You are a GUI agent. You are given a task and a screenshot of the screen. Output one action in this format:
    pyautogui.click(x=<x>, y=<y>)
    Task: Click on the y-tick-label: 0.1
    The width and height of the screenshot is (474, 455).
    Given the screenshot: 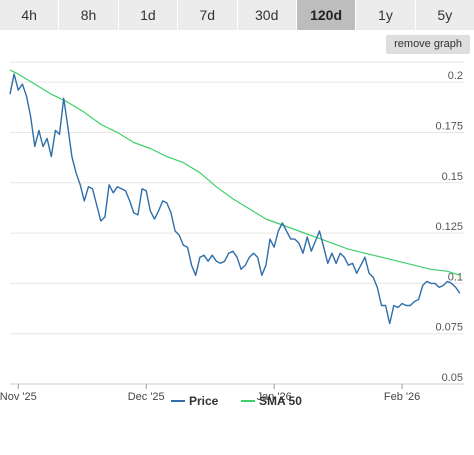 What is the action you would take?
    pyautogui.click(x=455, y=277)
    